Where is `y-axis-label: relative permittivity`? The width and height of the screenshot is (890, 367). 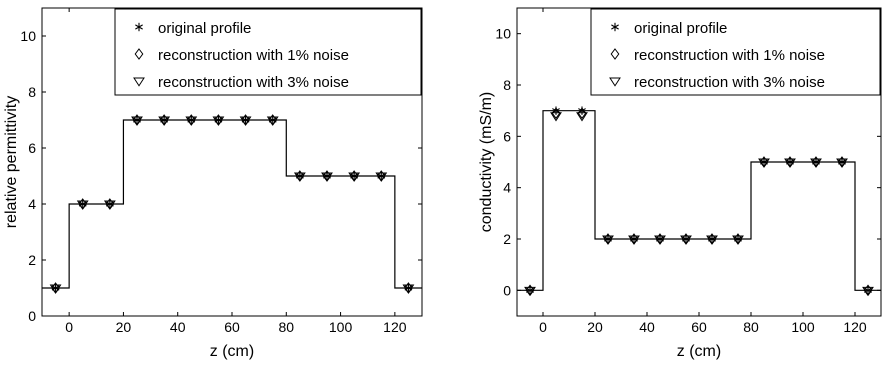 y-axis-label: relative permittivity is located at coordinates (11, 162).